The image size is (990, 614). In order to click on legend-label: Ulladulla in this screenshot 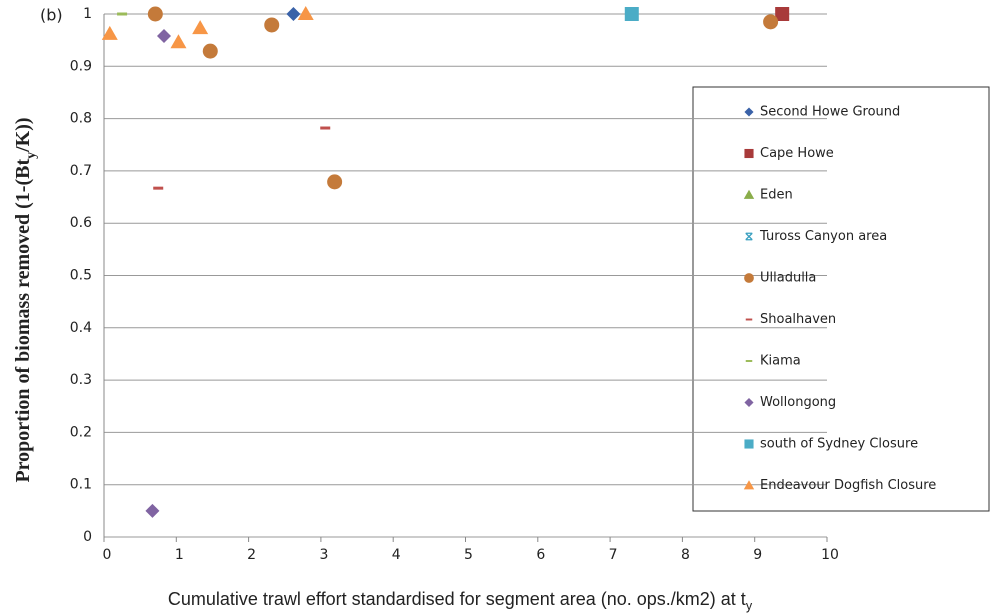, I will do `click(788, 278)`.